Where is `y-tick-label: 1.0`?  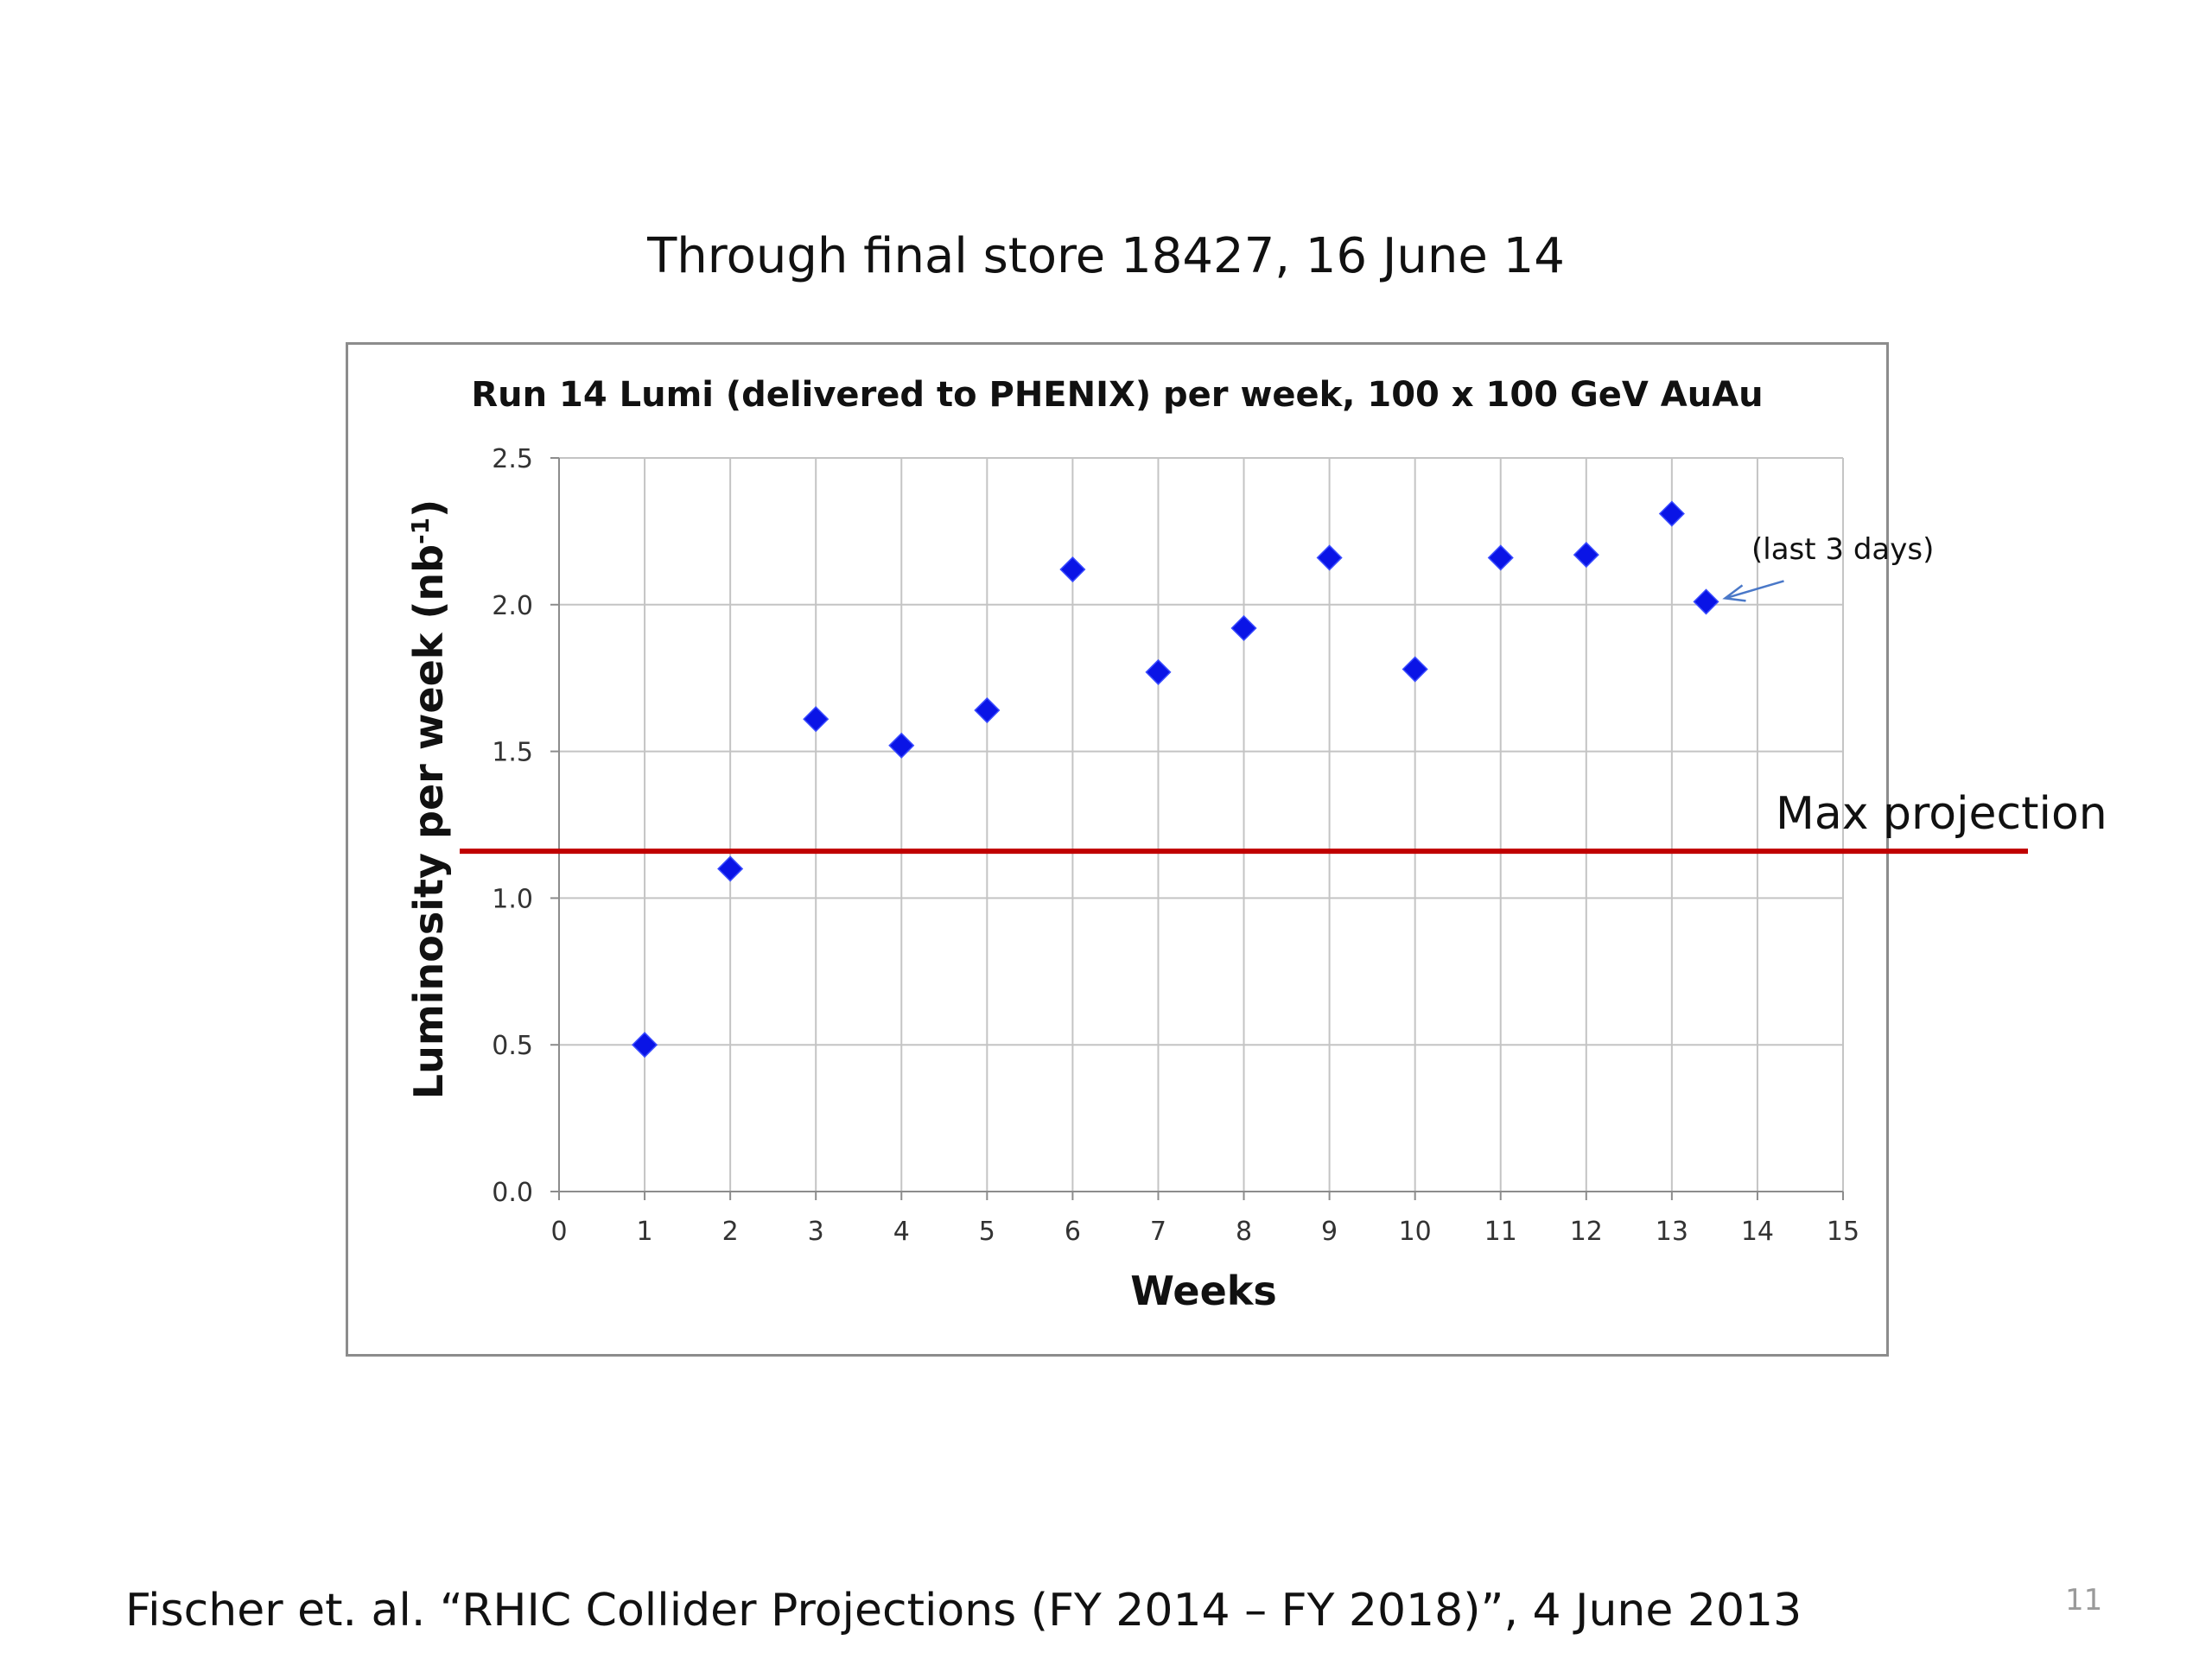 y-tick-label: 1.0 is located at coordinates (512, 899).